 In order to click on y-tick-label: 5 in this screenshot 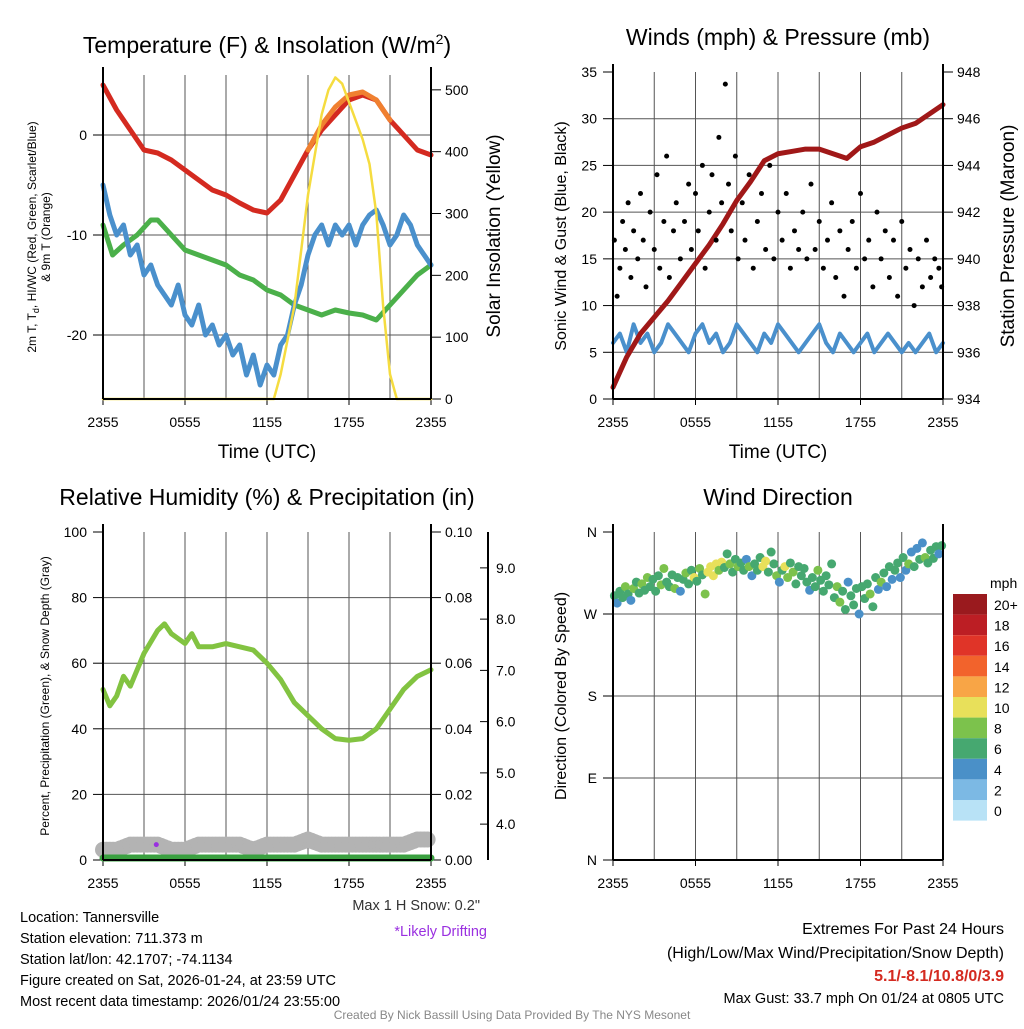, I will do `click(593, 352)`.